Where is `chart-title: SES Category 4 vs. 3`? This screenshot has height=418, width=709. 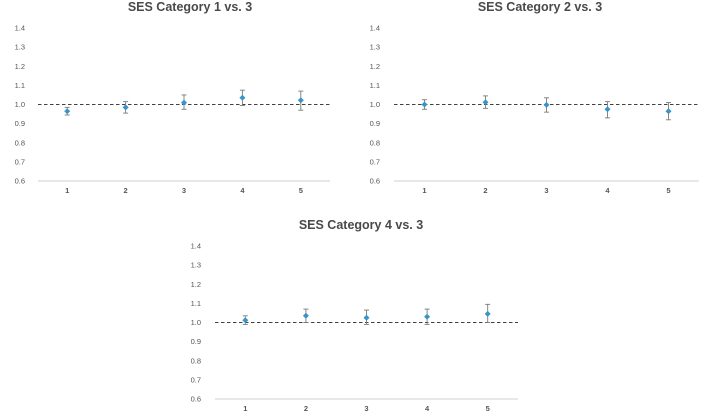
chart-title: SES Category 4 vs. 3 is located at coordinates (361, 225).